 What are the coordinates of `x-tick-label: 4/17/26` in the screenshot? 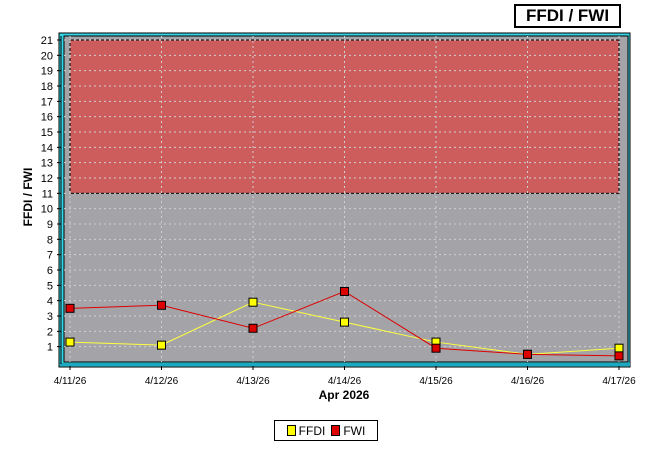 It's located at (619, 381).